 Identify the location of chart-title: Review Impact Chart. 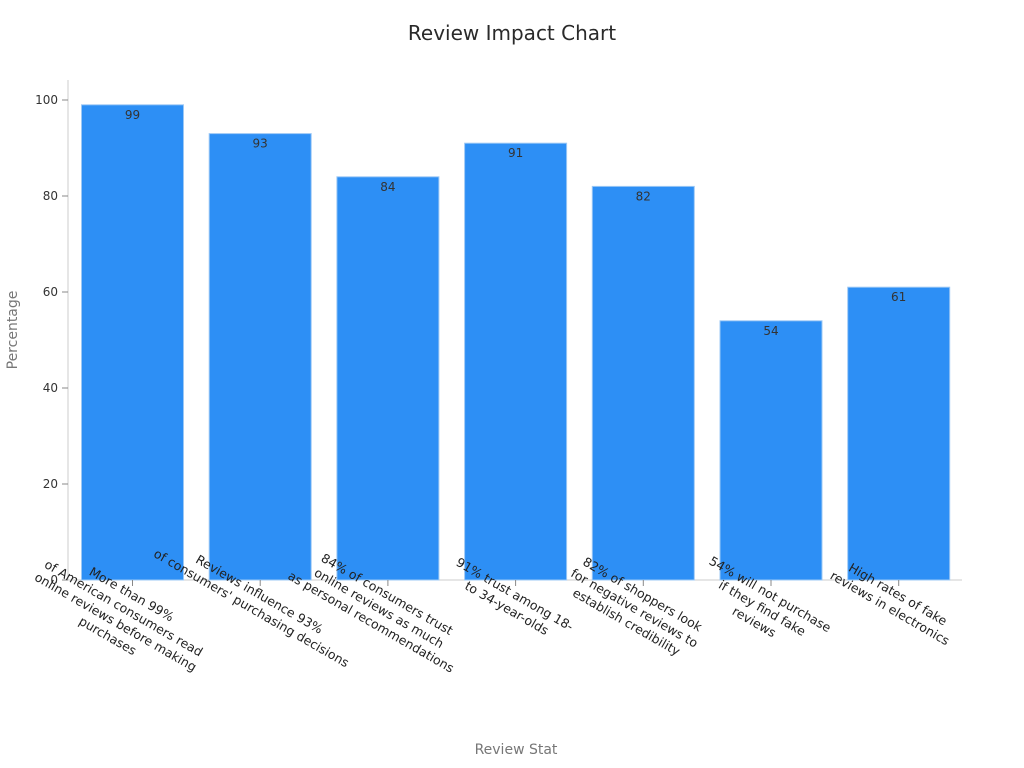
(512, 33).